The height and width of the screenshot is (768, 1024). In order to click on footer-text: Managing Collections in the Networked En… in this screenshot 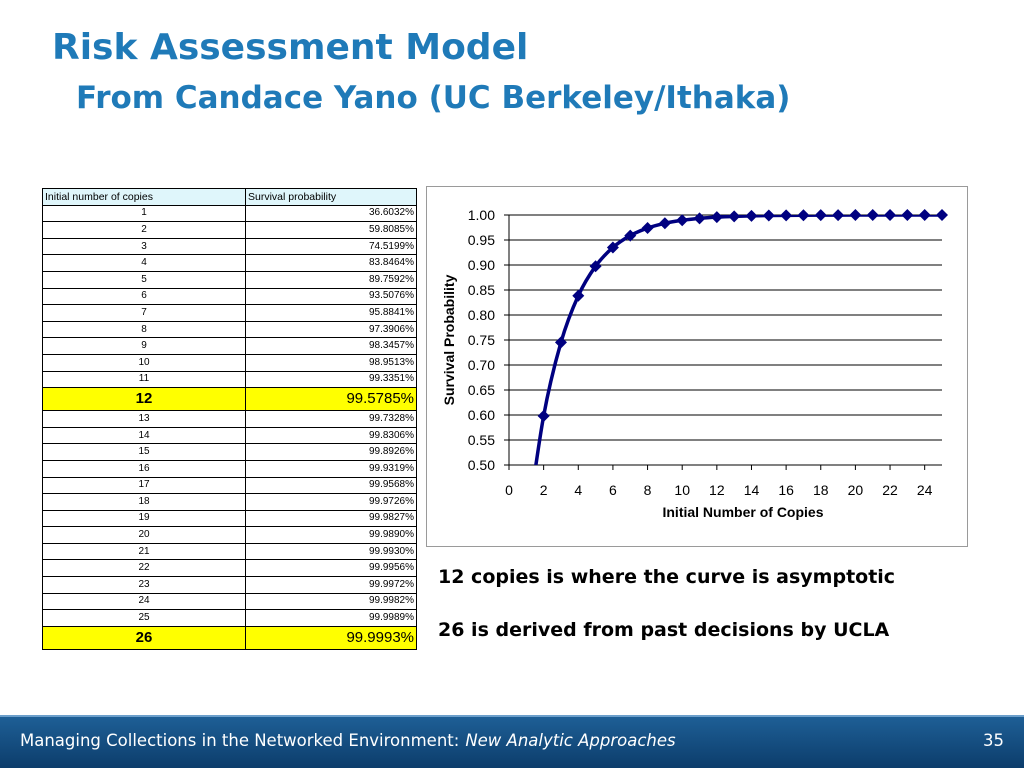, I will do `click(240, 740)`.